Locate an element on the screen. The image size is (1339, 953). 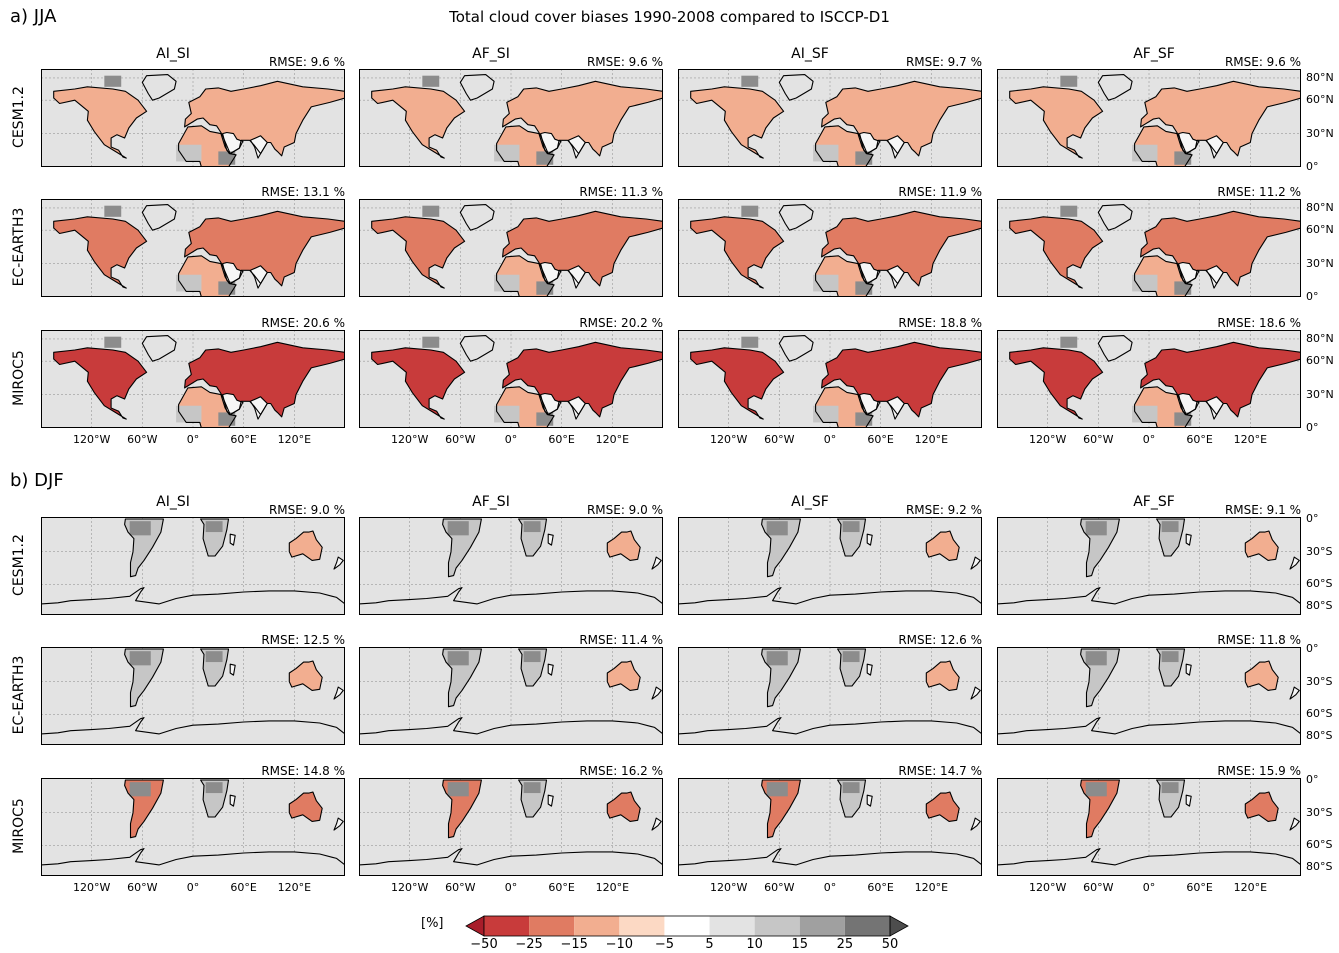
rmse-label: RMSE: 9.0 % is located at coordinates (624, 510).